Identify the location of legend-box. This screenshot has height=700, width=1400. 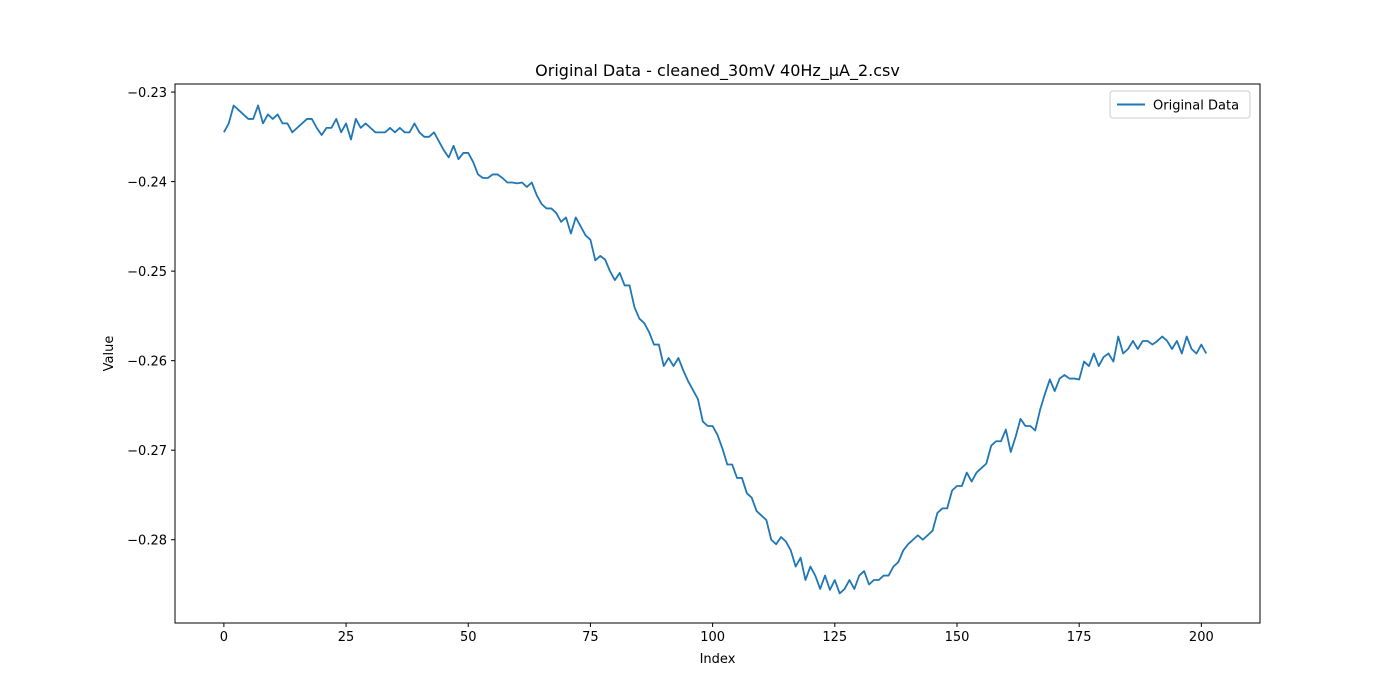
(1180, 104).